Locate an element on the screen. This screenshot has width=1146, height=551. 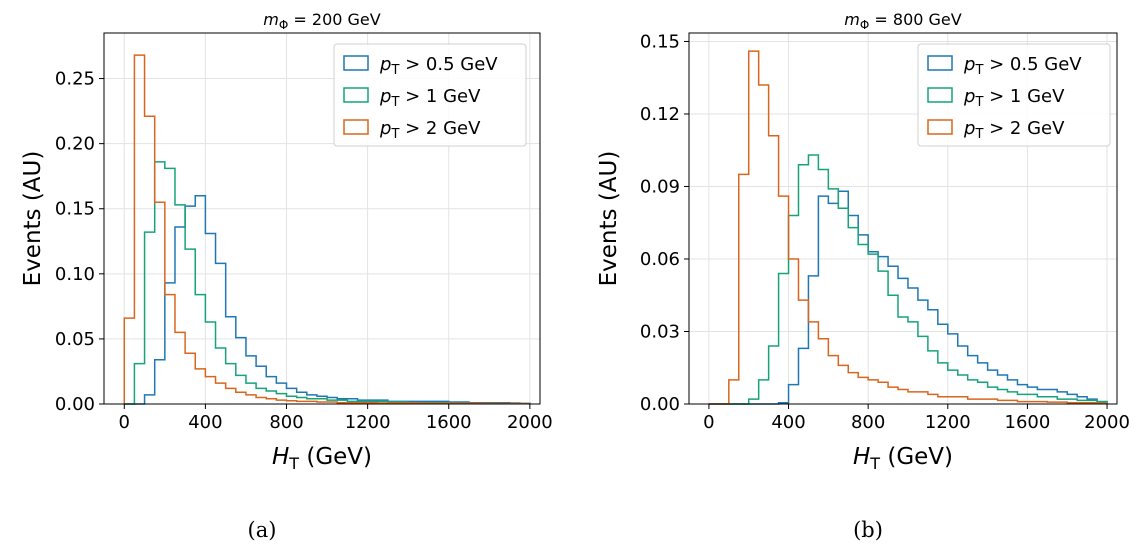
y-tick-label: 0.10 is located at coordinates (75, 274).